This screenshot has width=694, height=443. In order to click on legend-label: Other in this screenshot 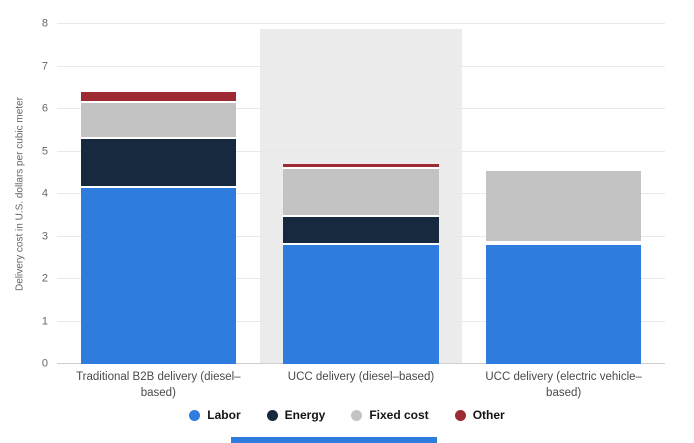, I will do `click(488, 415)`.